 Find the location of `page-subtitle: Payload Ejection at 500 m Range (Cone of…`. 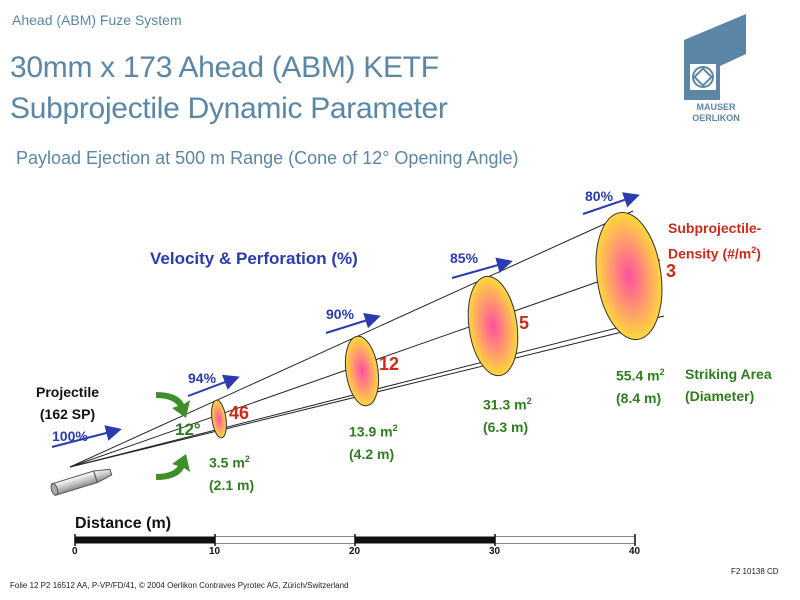

page-subtitle: Payload Ejection at 500 m Range (Cone of… is located at coordinates (267, 158).